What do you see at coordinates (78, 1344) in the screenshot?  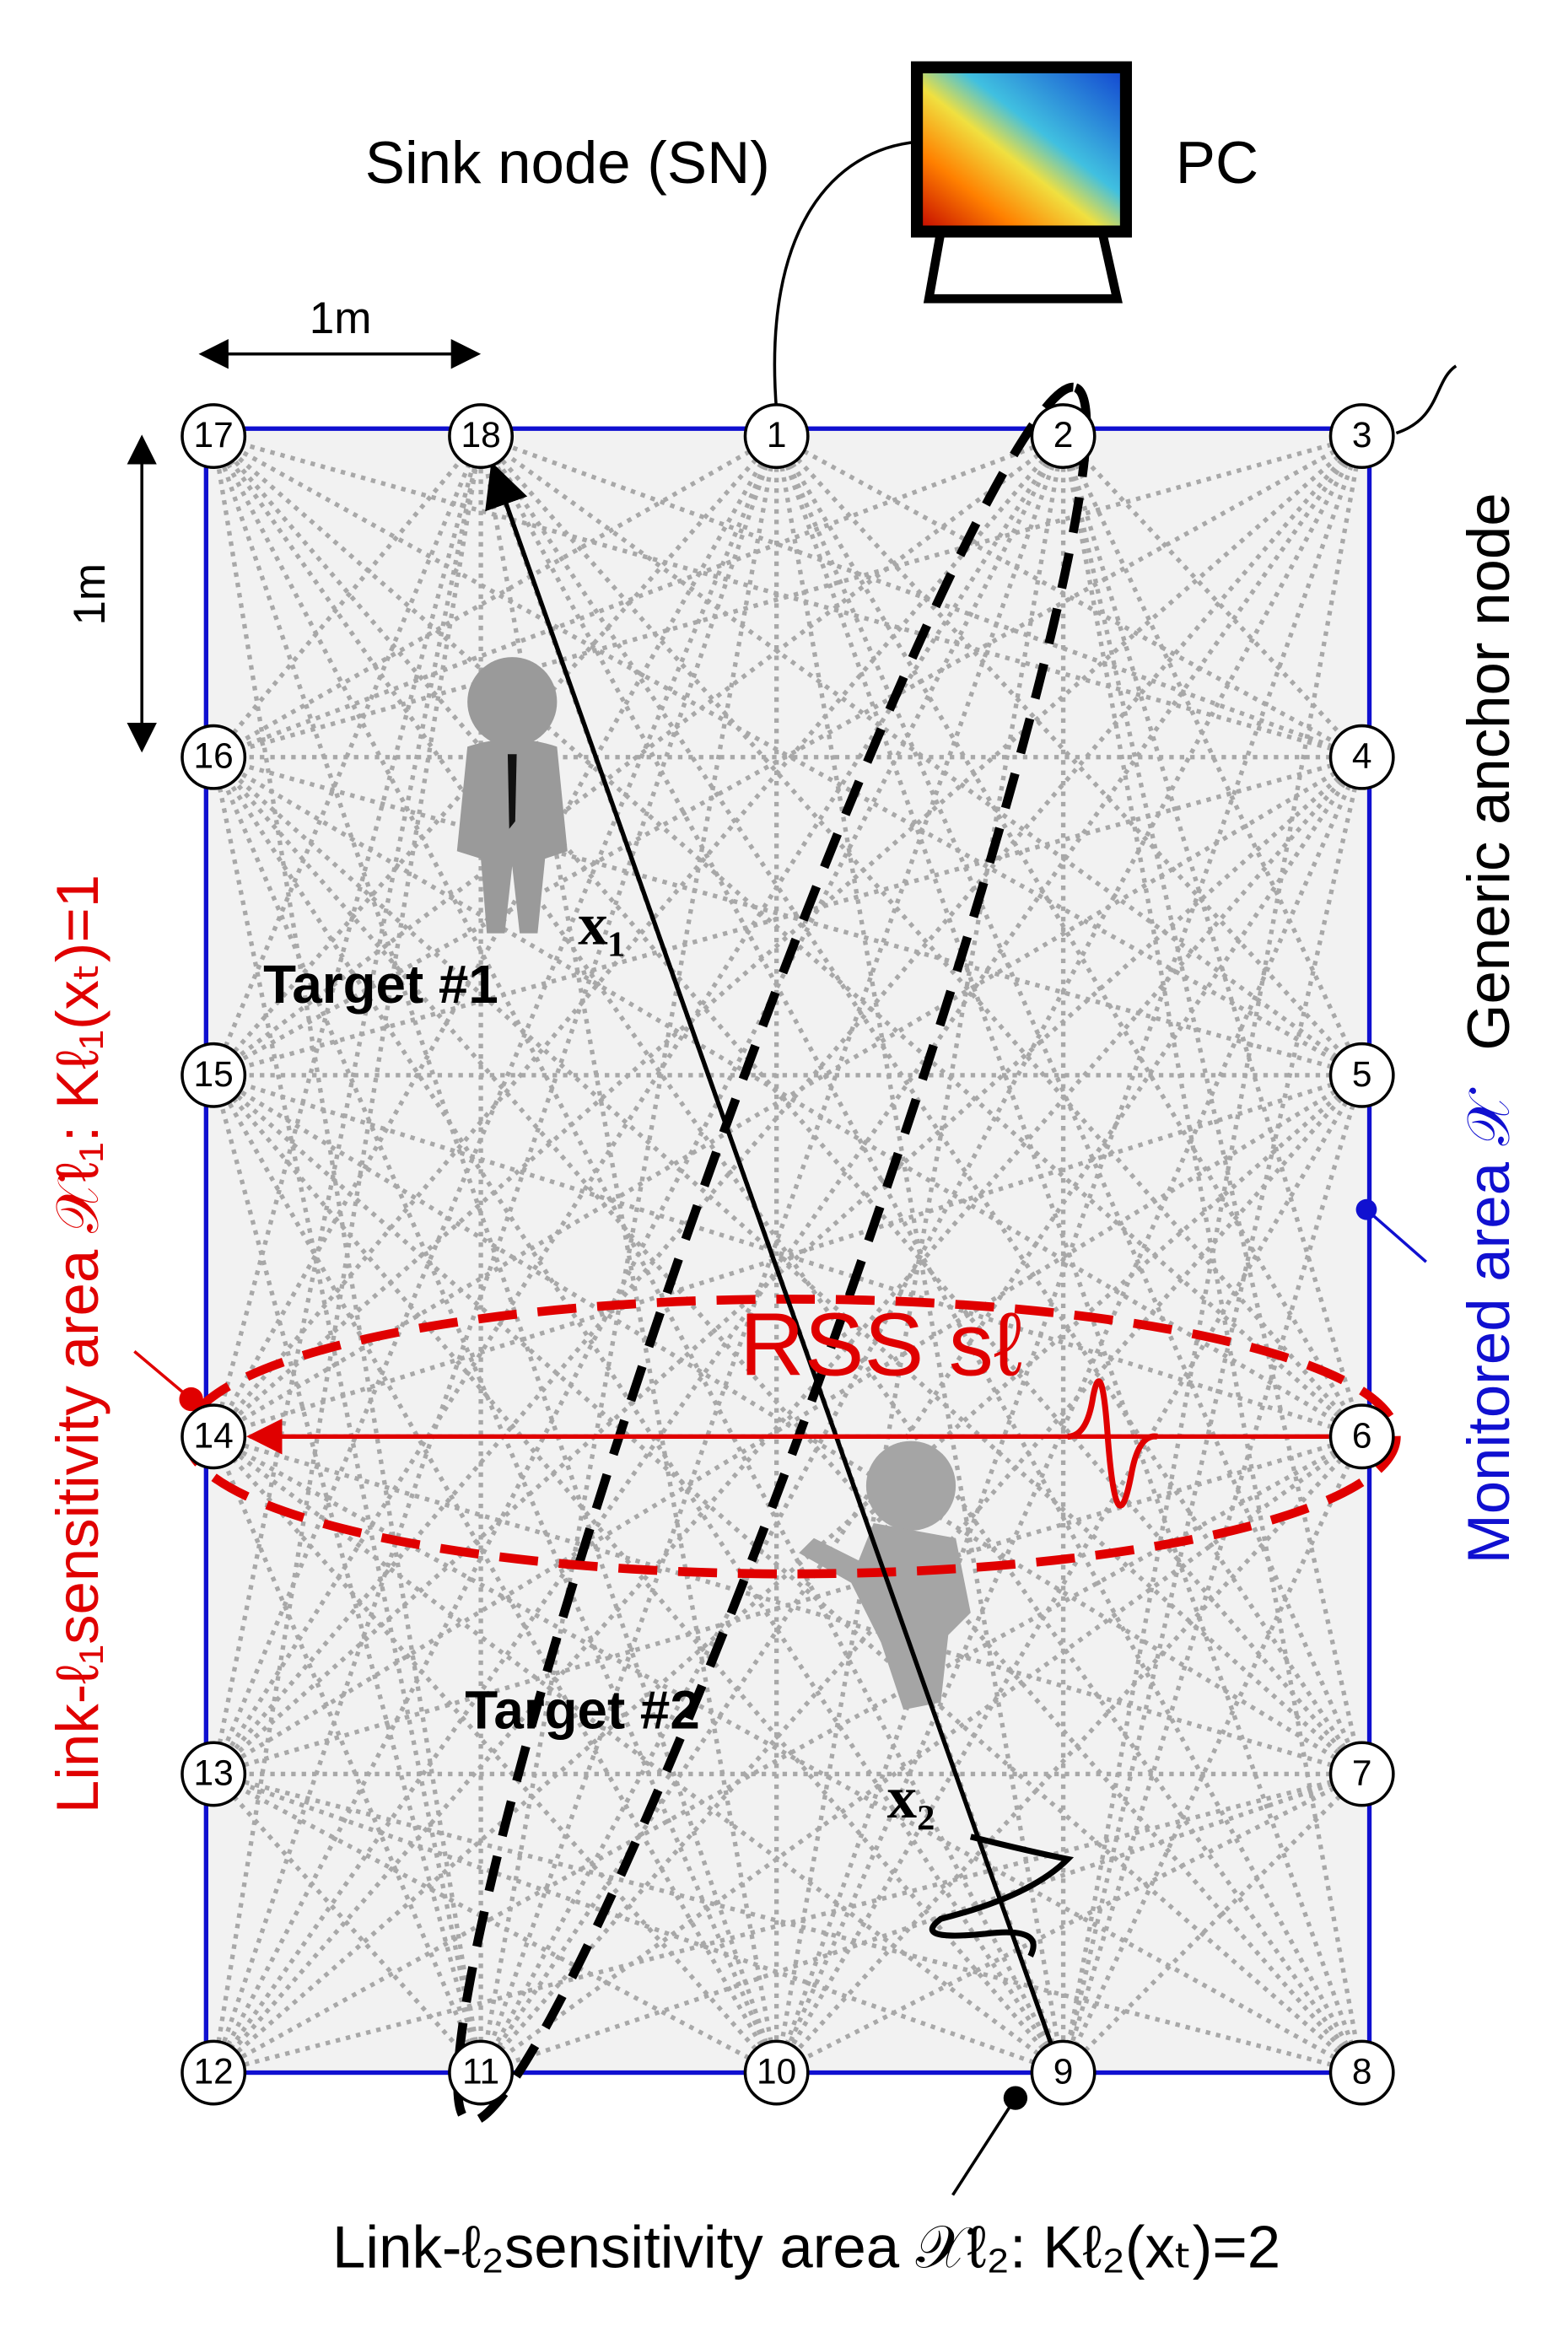 I see `link1-area-label: Link-ℓ₁sensitivity area 𝒳ℓ₁: Kℓ₁(xₜ)=1` at bounding box center [78, 1344].